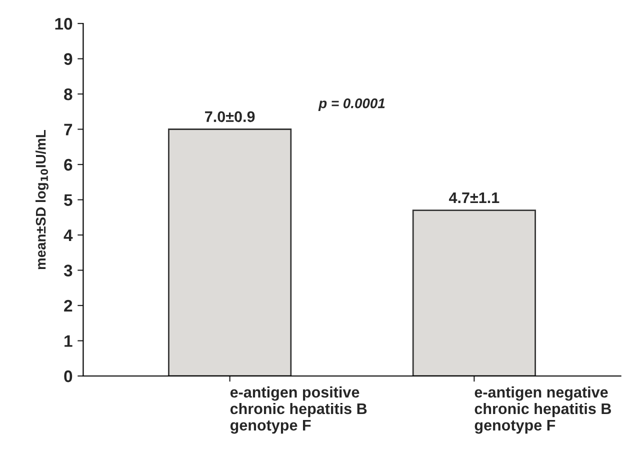  I want to click on y-tick-label: 5, so click(68, 200).